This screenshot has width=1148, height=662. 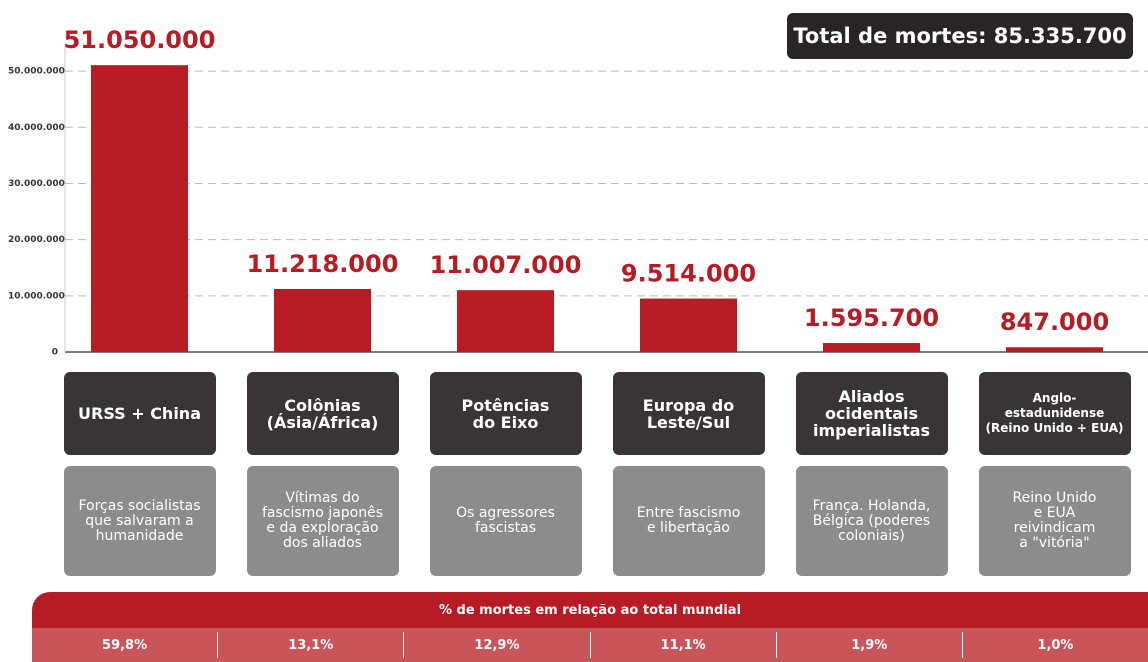 I want to click on category-label: Colônias (Ásia/África), so click(x=322, y=413).